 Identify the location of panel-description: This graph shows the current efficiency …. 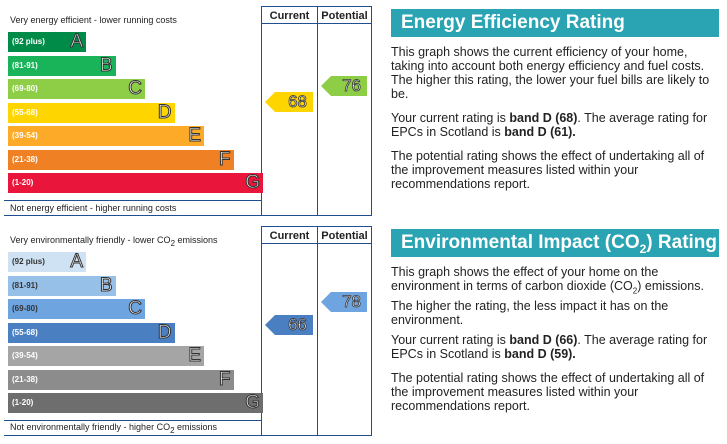
(550, 73).